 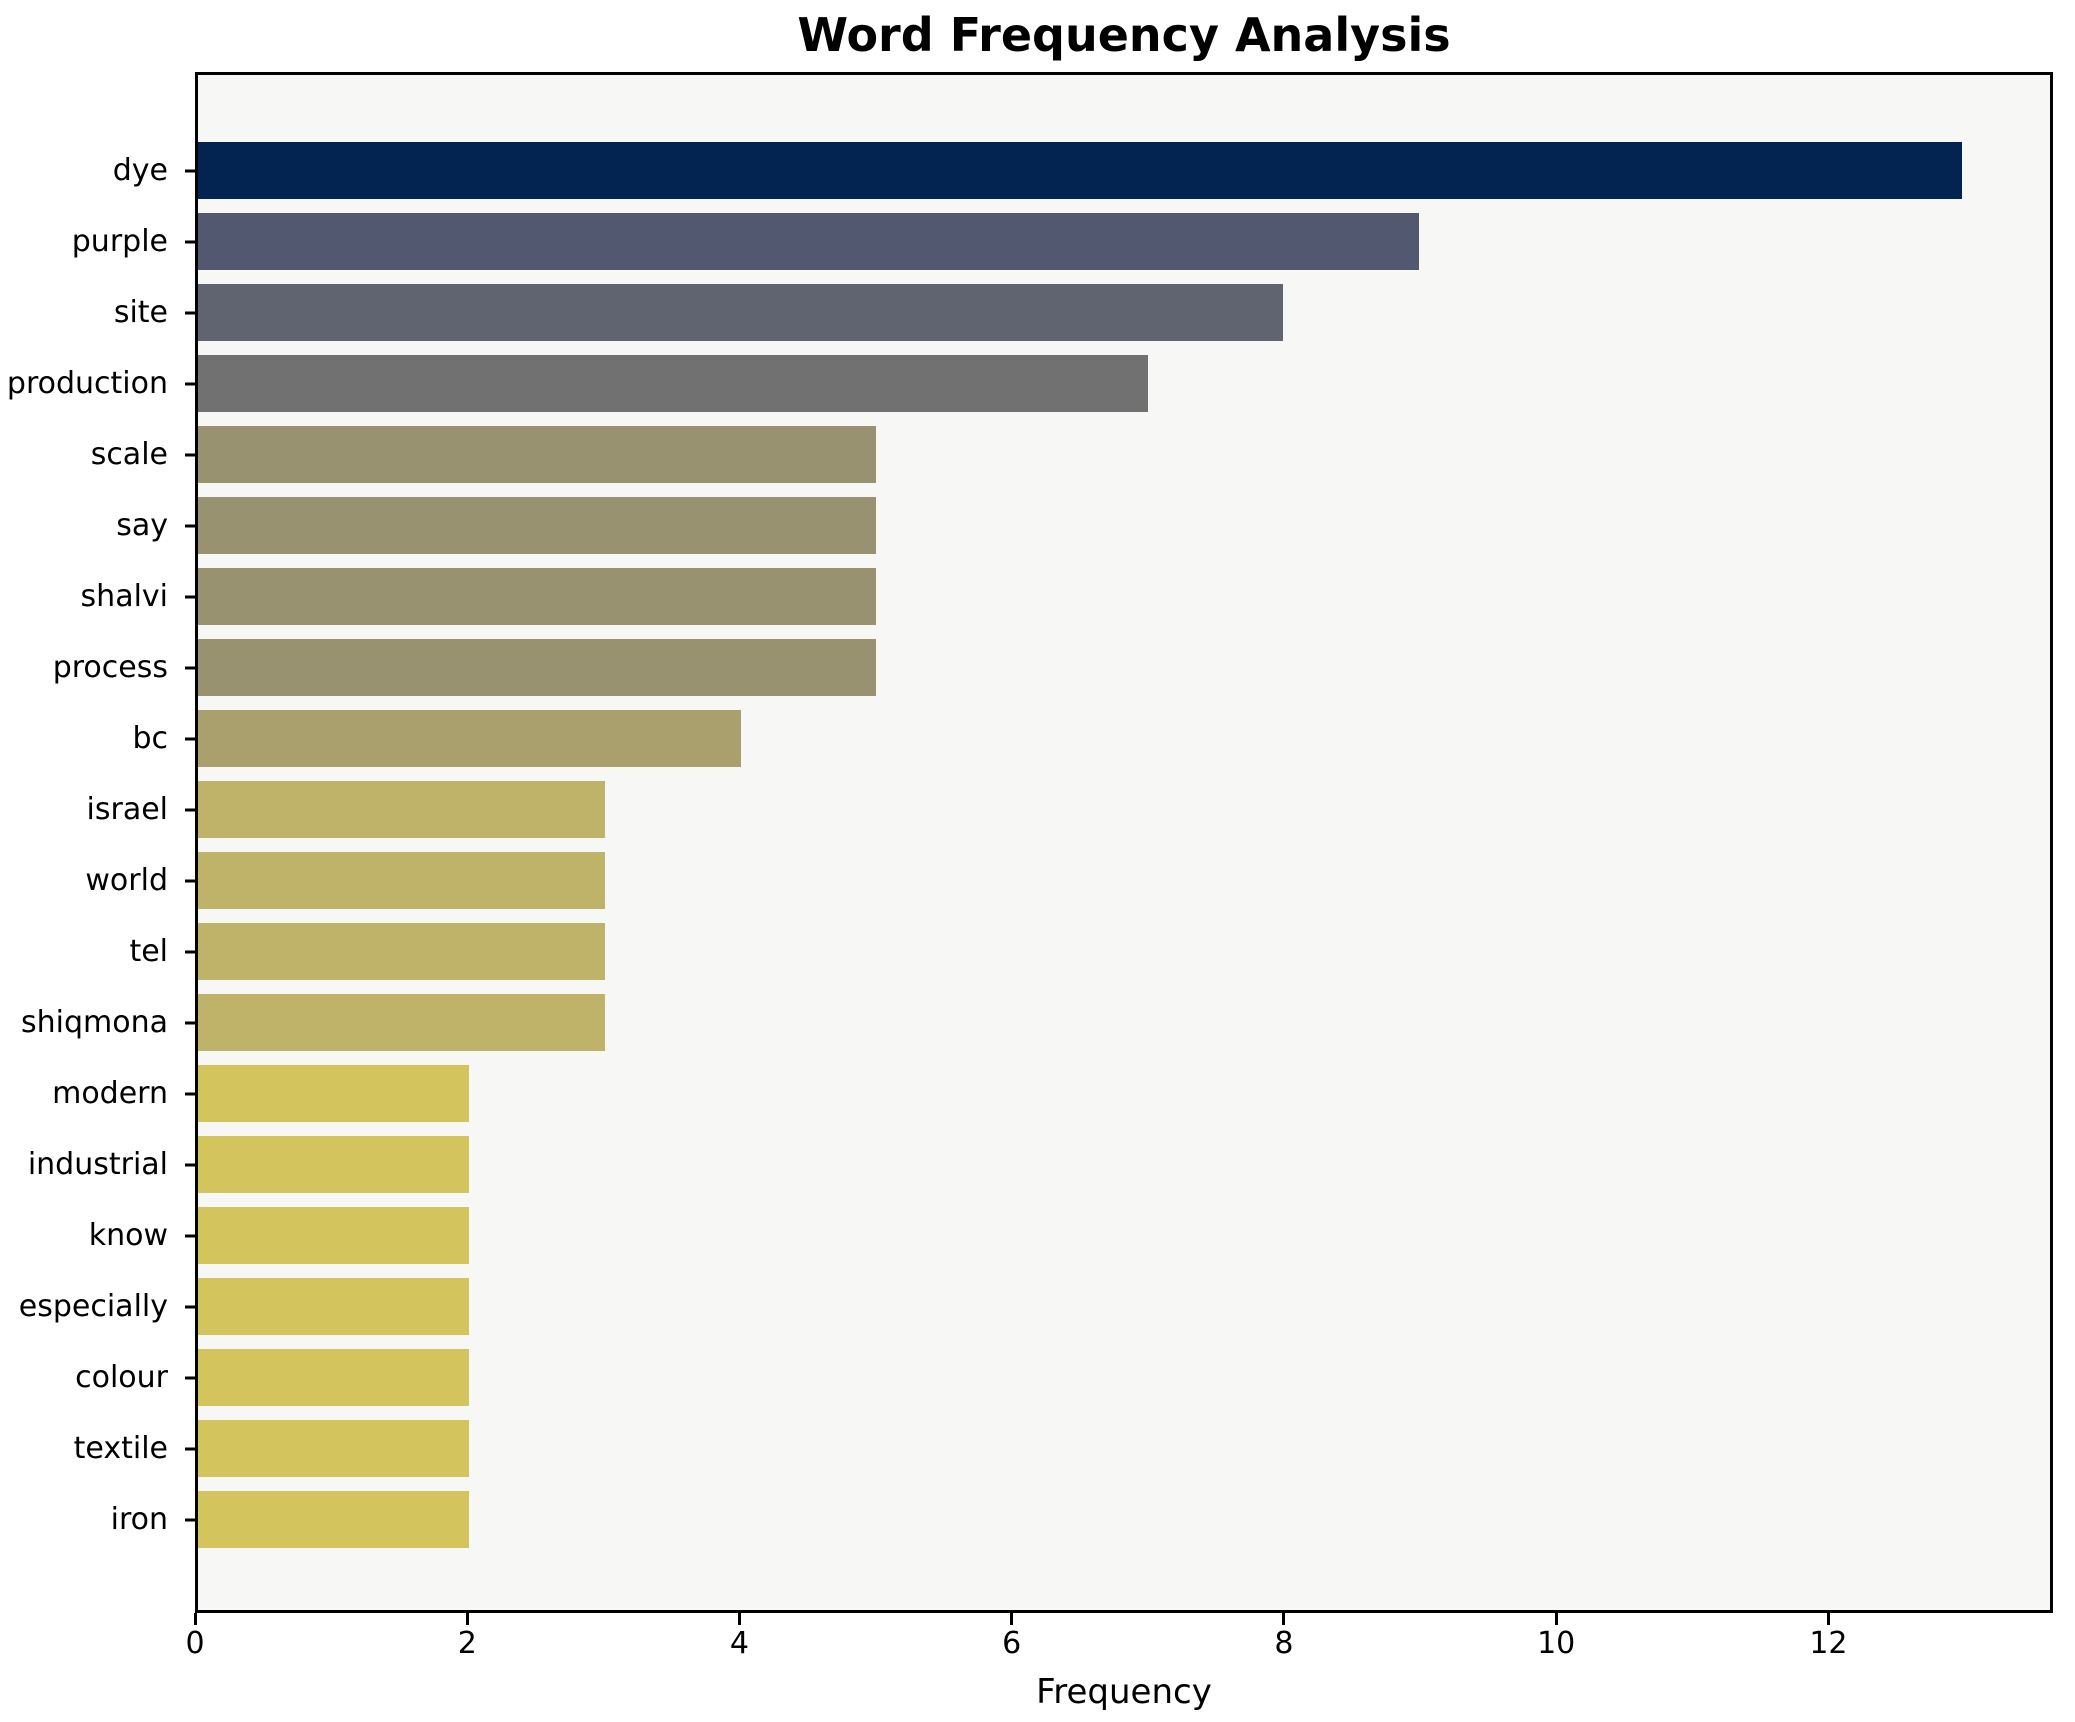 What do you see at coordinates (1080, 1519) in the screenshot?
I see `bar-row: iron` at bounding box center [1080, 1519].